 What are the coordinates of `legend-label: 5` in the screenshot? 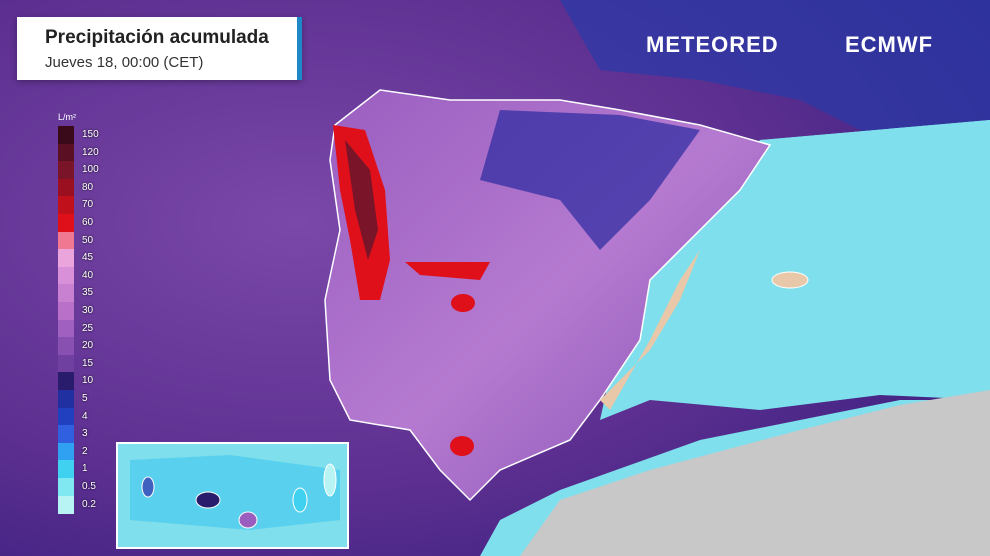 It's located at (85, 398).